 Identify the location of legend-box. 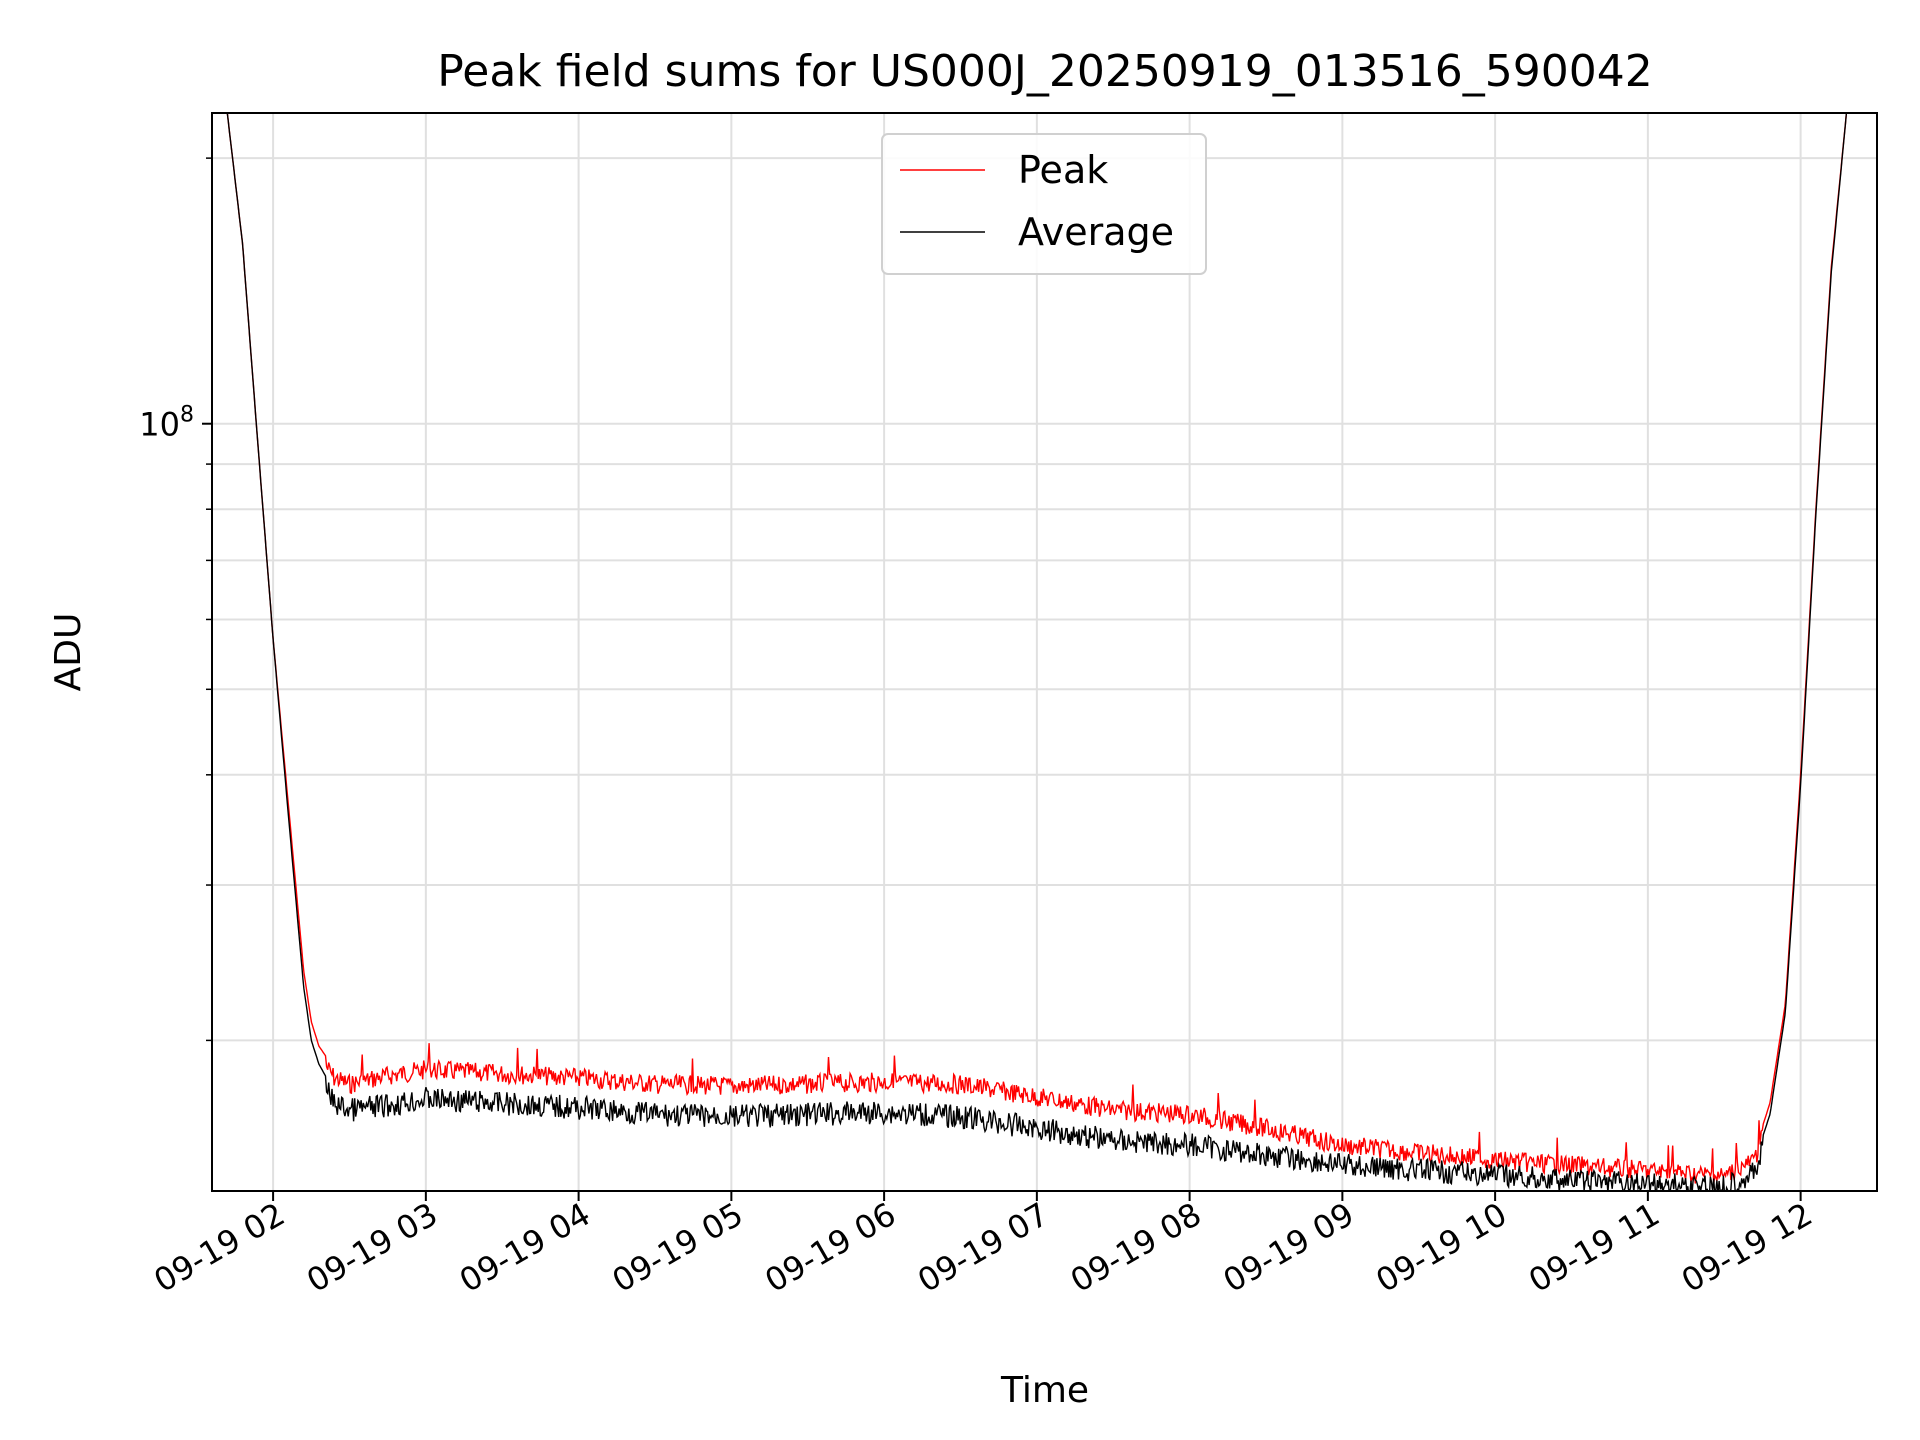
(1044, 204).